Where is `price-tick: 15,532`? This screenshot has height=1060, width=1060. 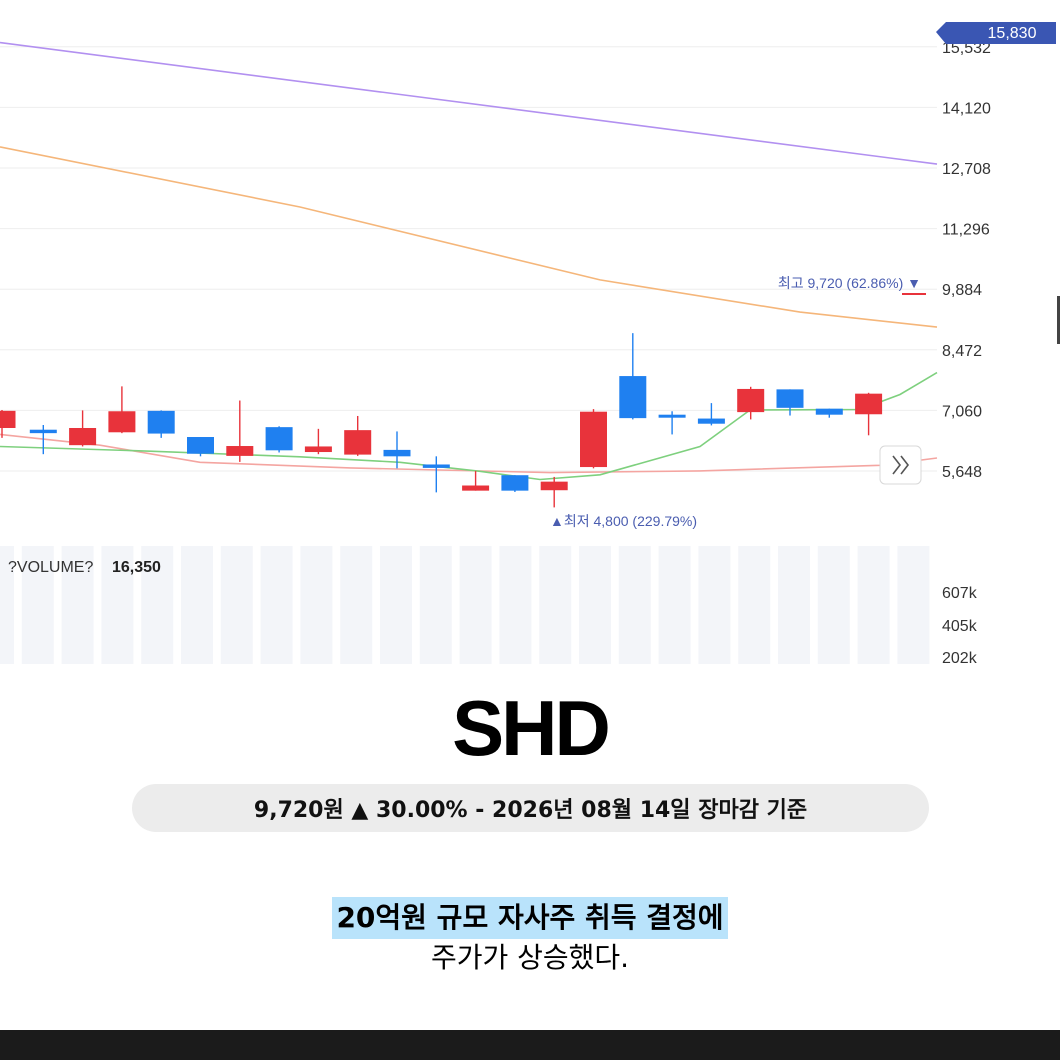
price-tick: 15,532 is located at coordinates (966, 48).